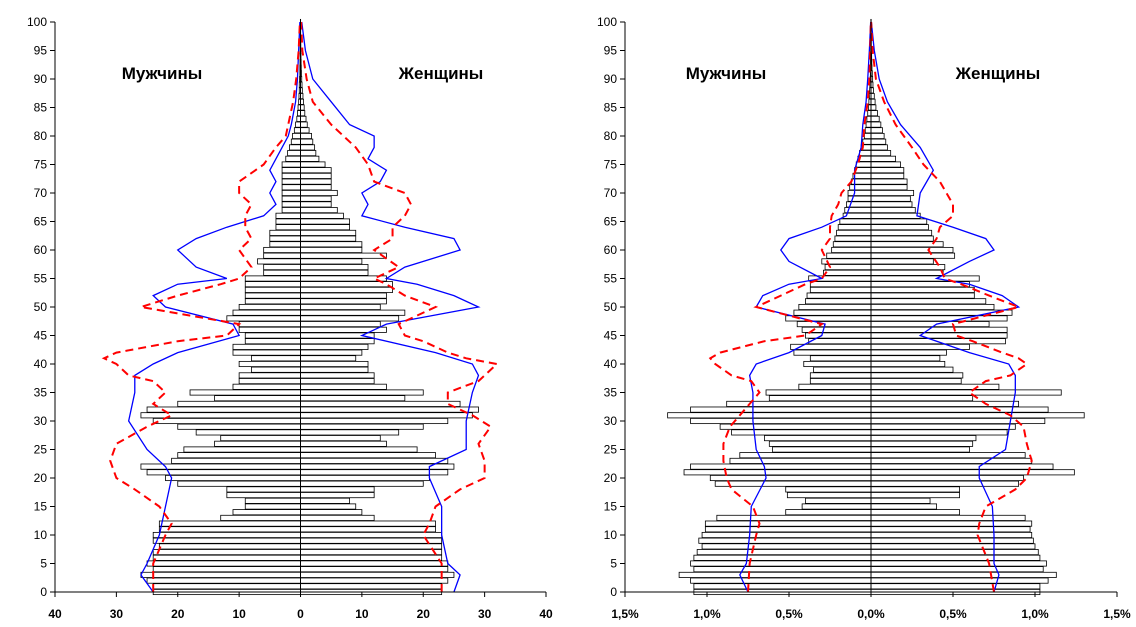 This screenshot has height=627, width=1136. I want to click on x-tick-label: 0,0%, so click(871, 614).